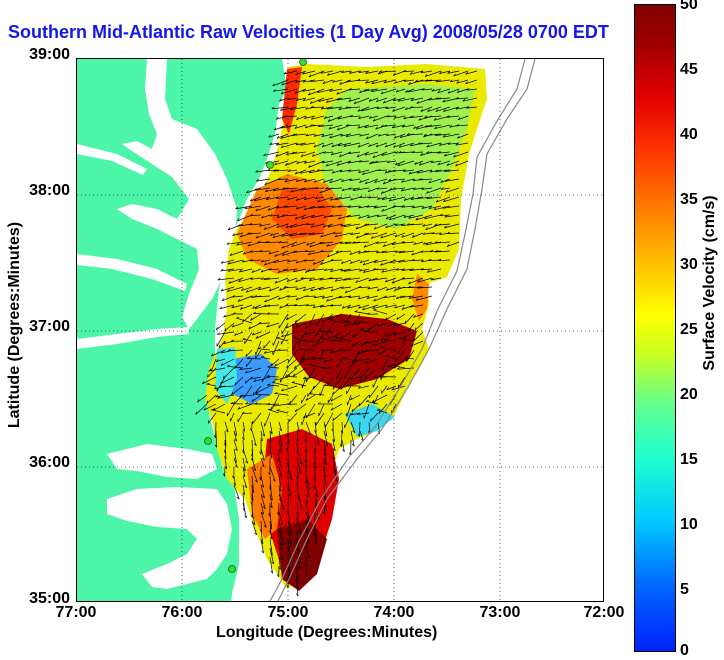  I want to click on x-tick-label: 73:00, so click(500, 613).